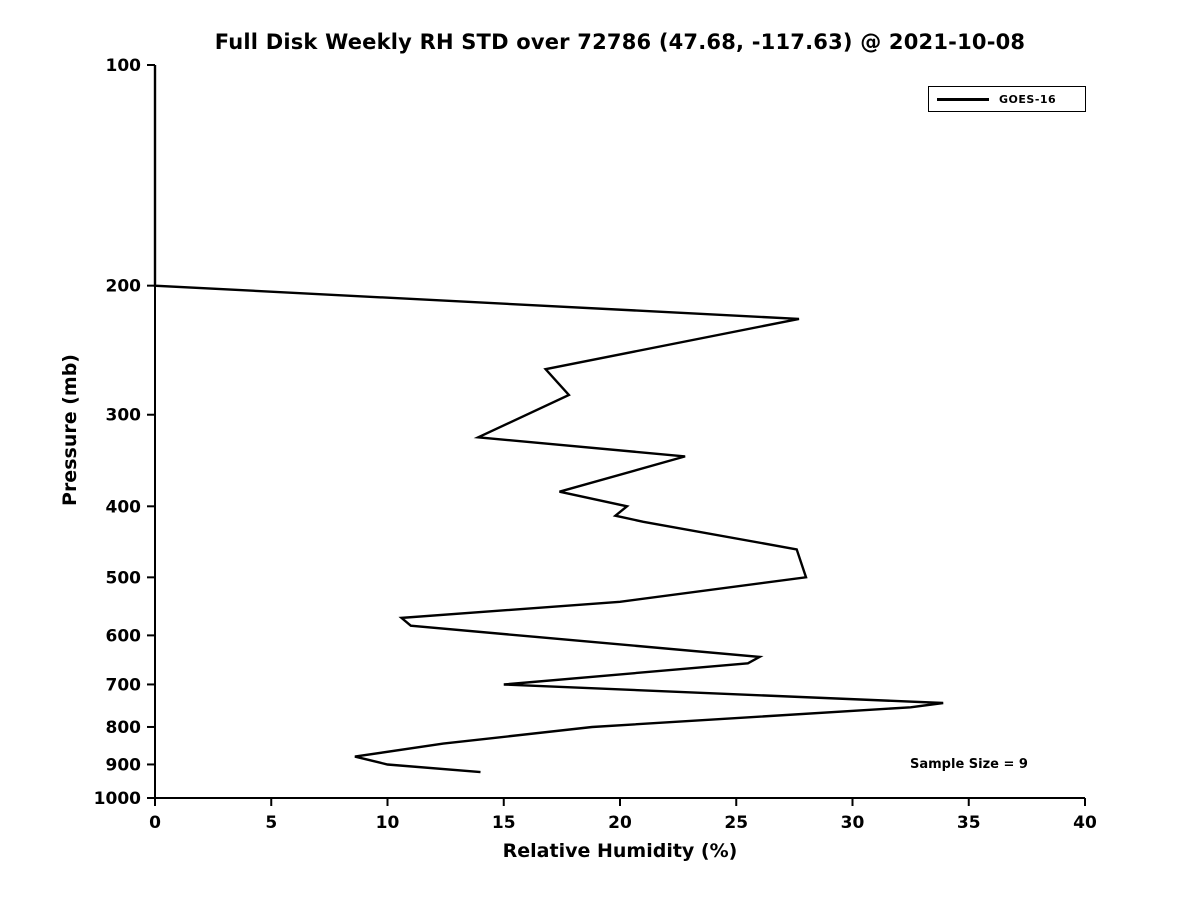 The image size is (1200, 900). What do you see at coordinates (388, 823) in the screenshot?
I see `x-tick-label: 10` at bounding box center [388, 823].